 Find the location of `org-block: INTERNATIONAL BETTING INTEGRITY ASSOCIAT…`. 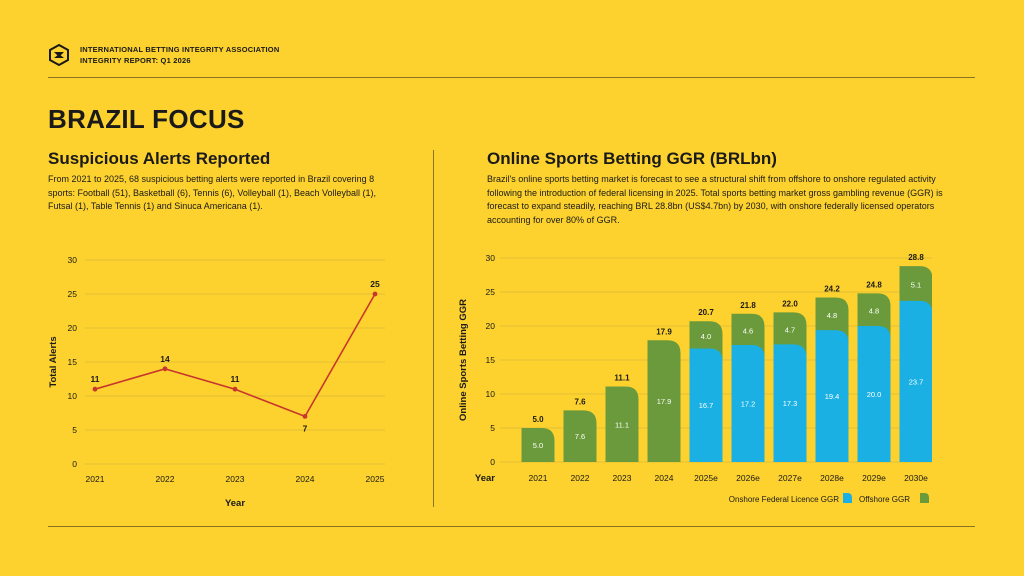

org-block: INTERNATIONAL BETTING INTEGRITY ASSOCIAT… is located at coordinates (179, 55).